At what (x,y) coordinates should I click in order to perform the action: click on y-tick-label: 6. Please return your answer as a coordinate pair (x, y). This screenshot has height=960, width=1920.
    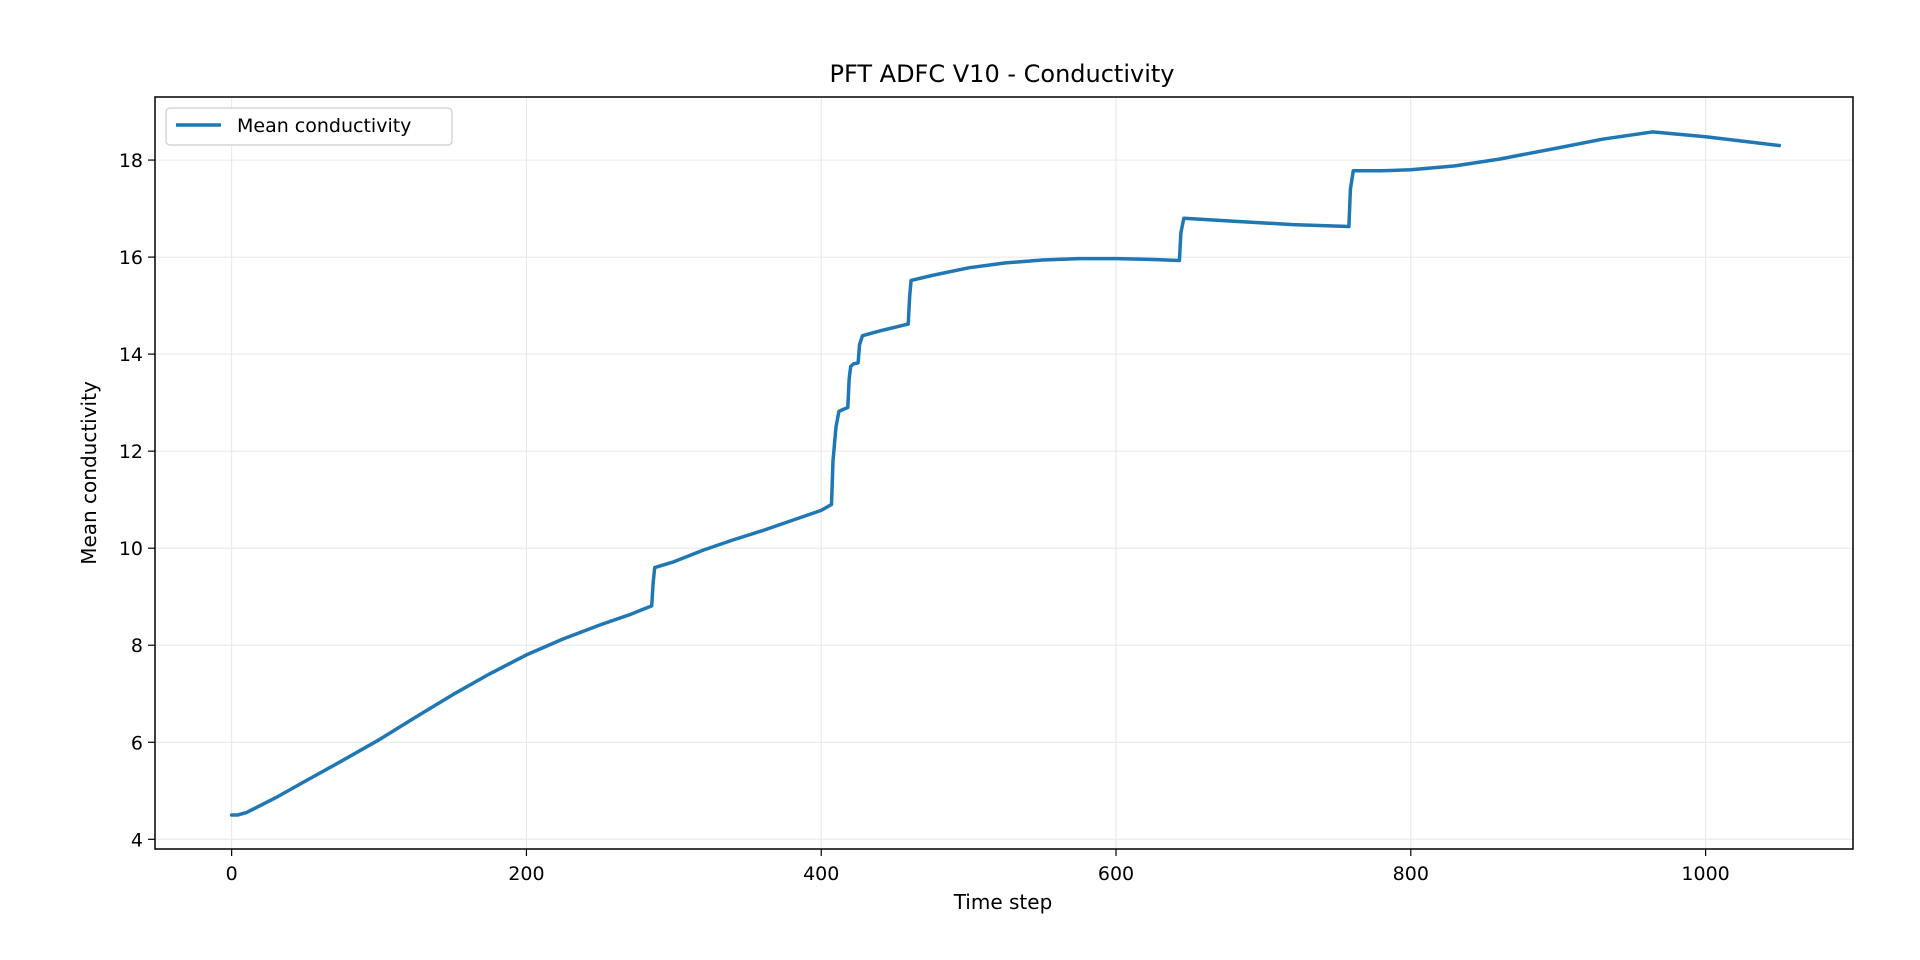
    Looking at the image, I should click on (137, 743).